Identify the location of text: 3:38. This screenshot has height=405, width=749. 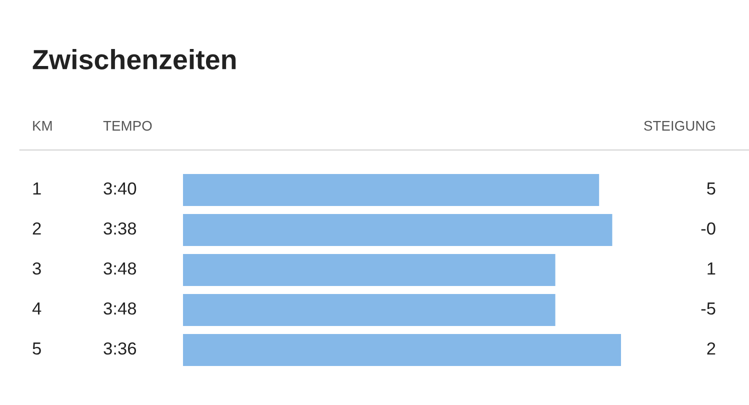
(120, 228).